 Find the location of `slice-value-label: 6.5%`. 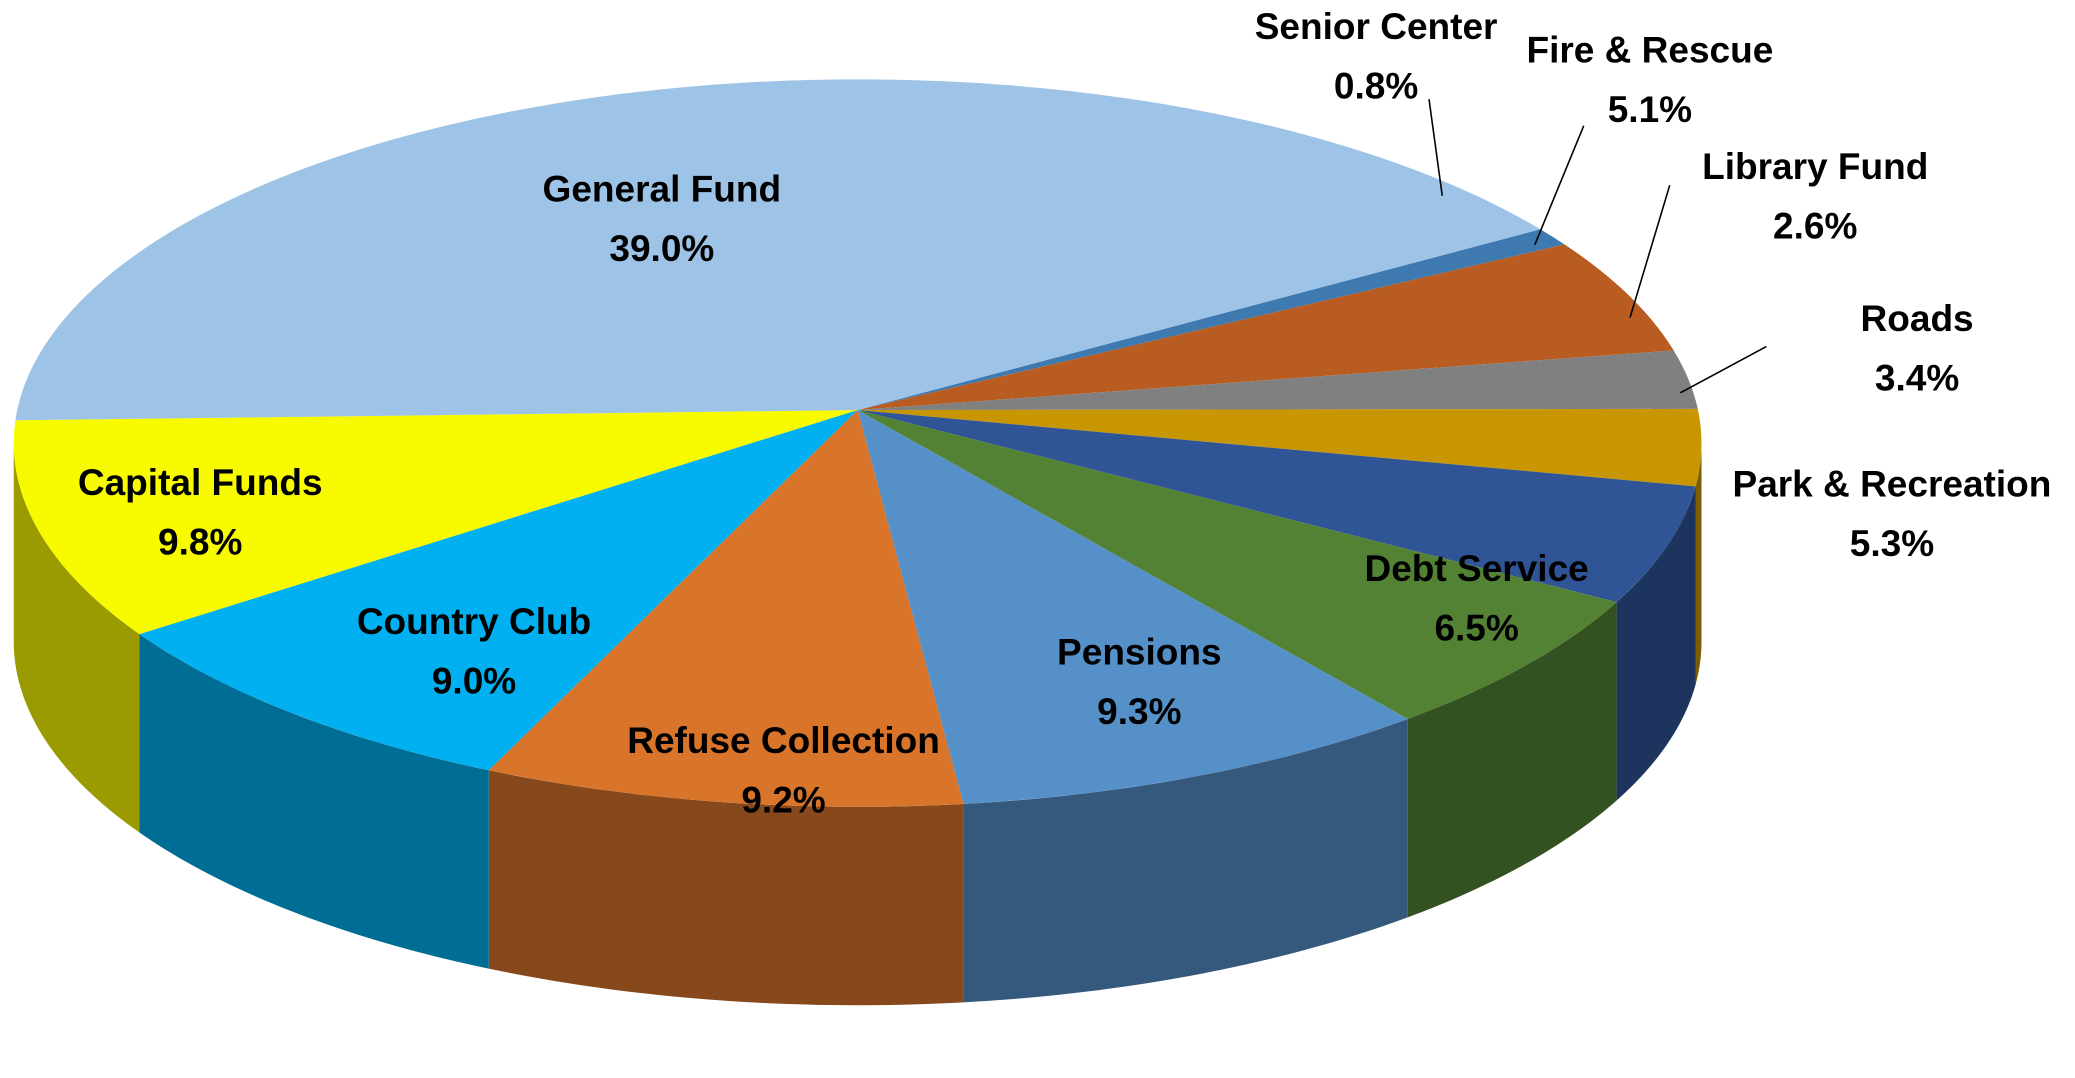

slice-value-label: 6.5% is located at coordinates (1476, 628).